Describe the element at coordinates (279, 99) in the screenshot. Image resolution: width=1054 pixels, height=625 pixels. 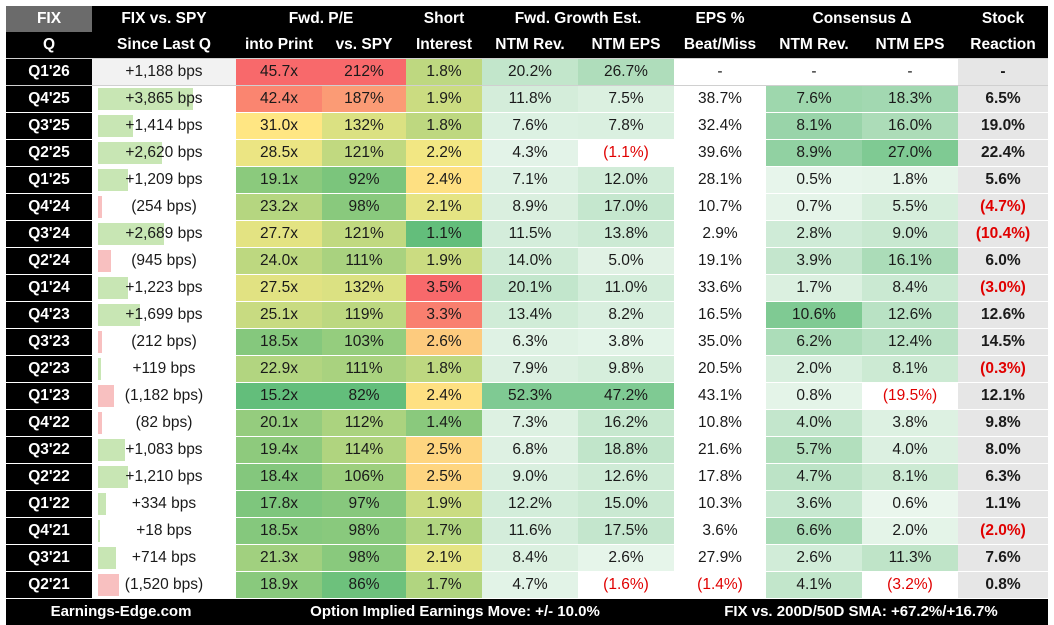
I see `fwd-pe-cell: 42.4x` at that location.